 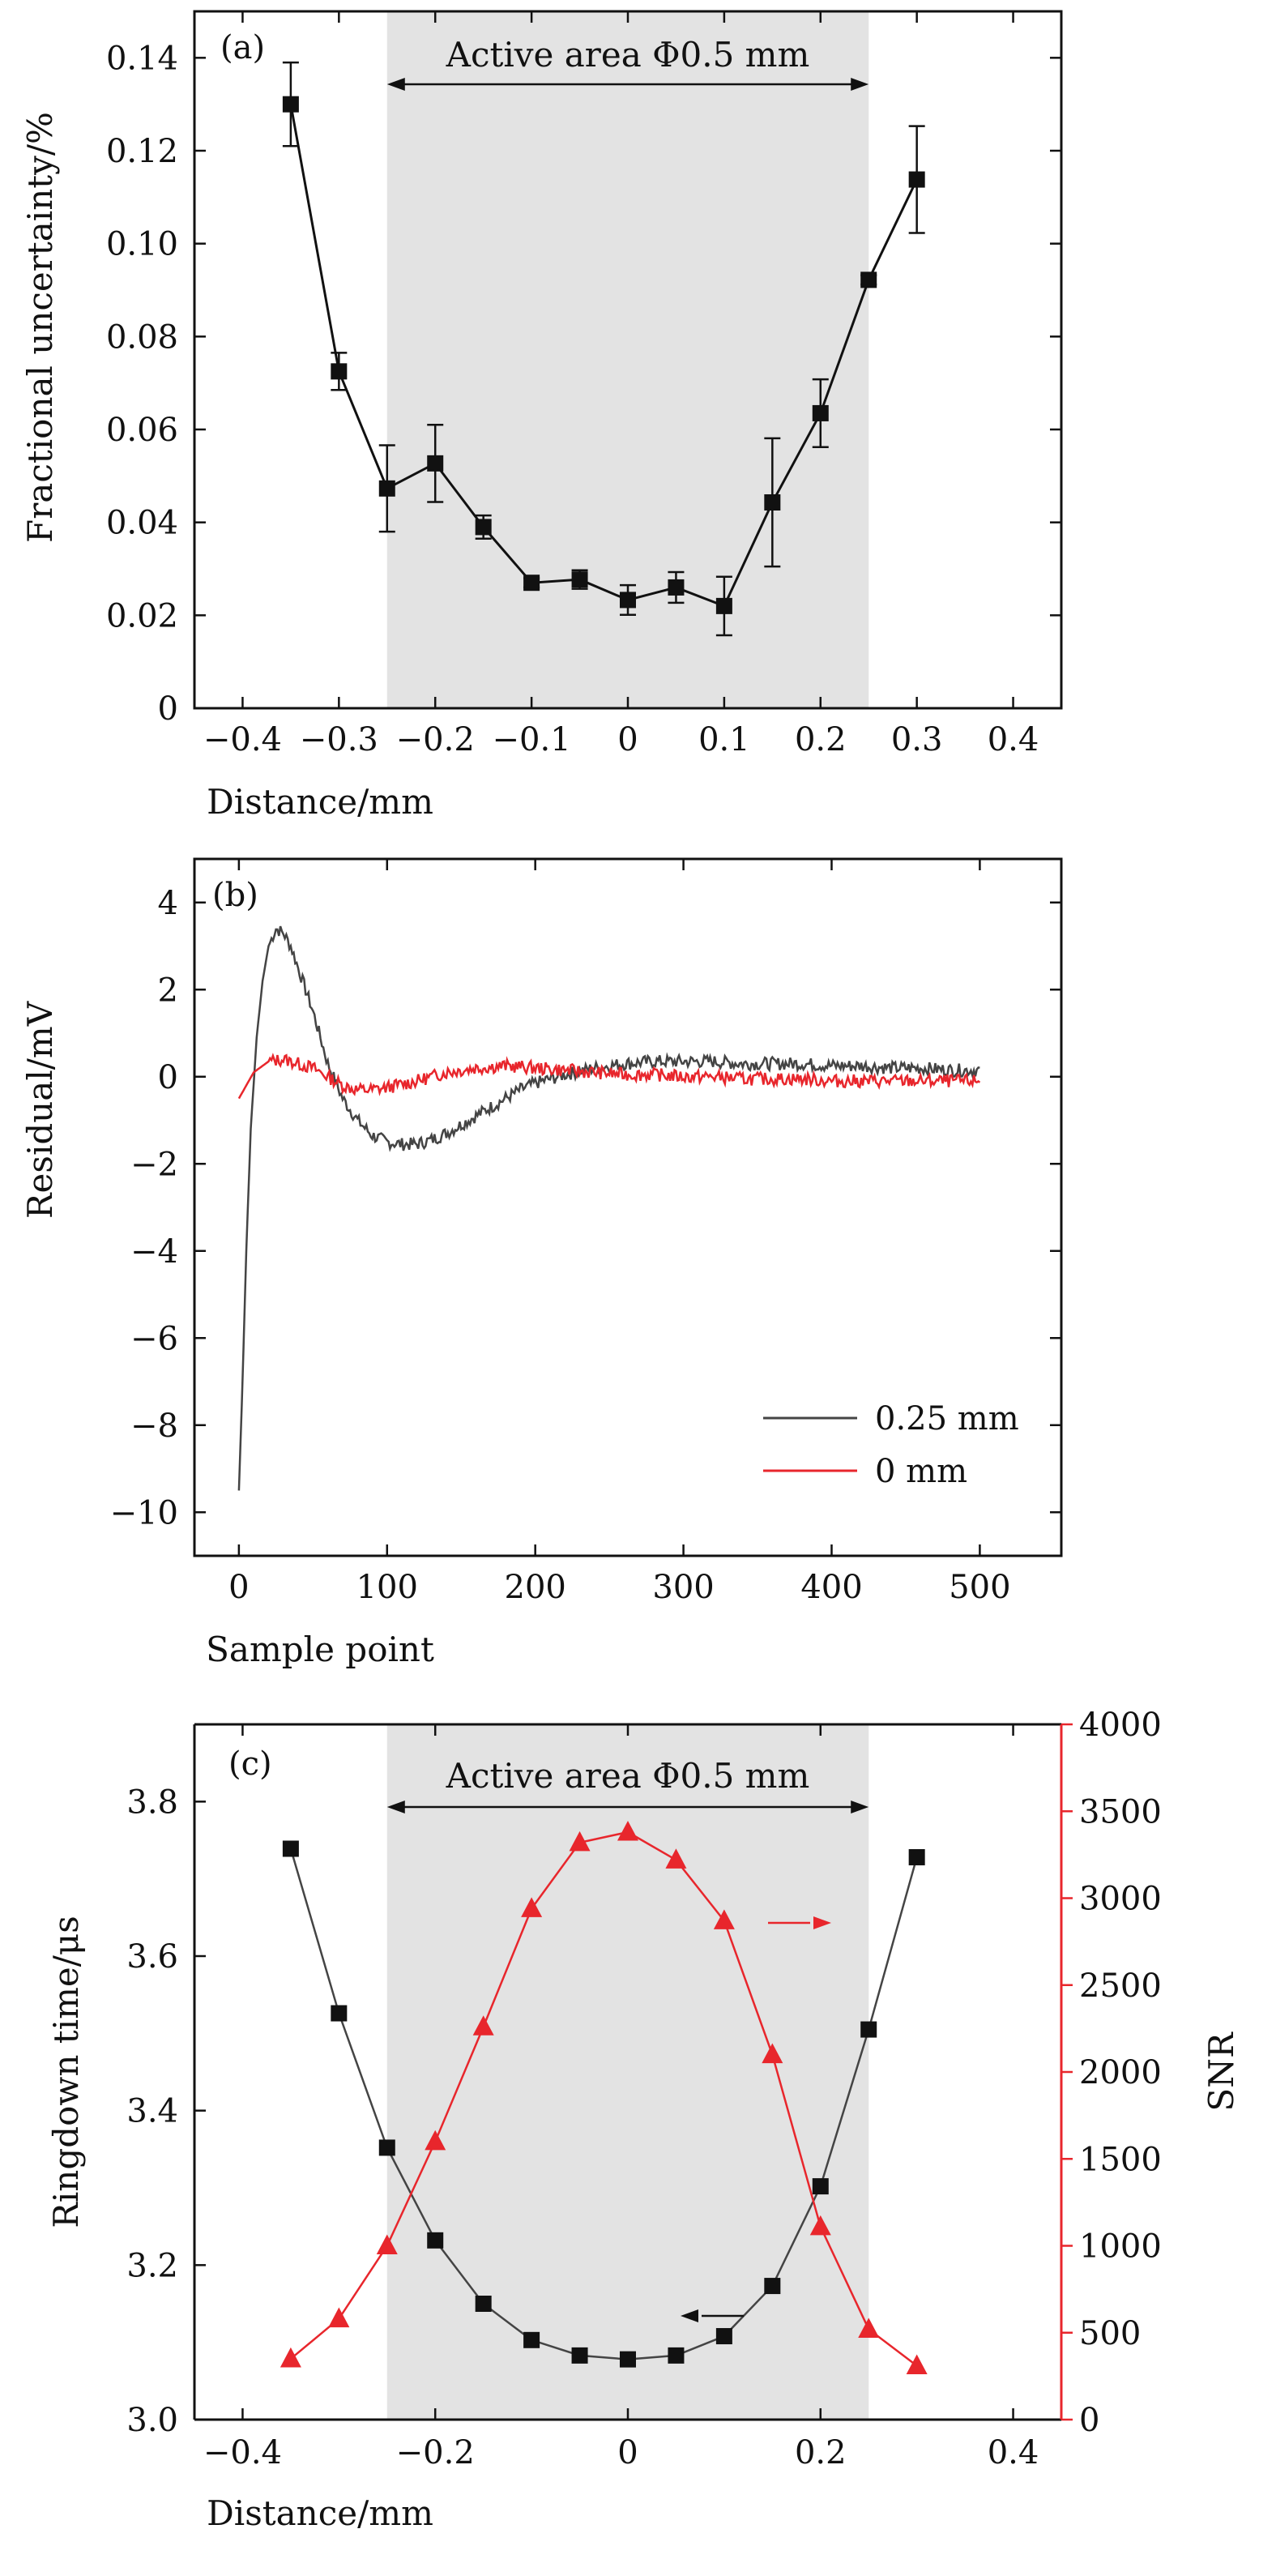 What do you see at coordinates (320, 1649) in the screenshot?
I see `x-axis-title: Sample point` at bounding box center [320, 1649].